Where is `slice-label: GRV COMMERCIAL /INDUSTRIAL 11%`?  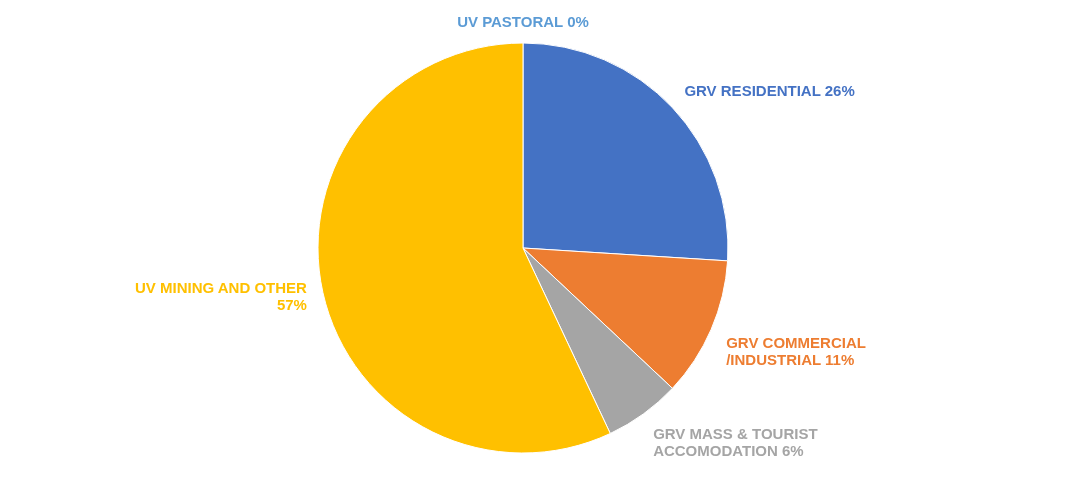 slice-label: GRV COMMERCIAL /INDUSTRIAL 11% is located at coordinates (796, 350).